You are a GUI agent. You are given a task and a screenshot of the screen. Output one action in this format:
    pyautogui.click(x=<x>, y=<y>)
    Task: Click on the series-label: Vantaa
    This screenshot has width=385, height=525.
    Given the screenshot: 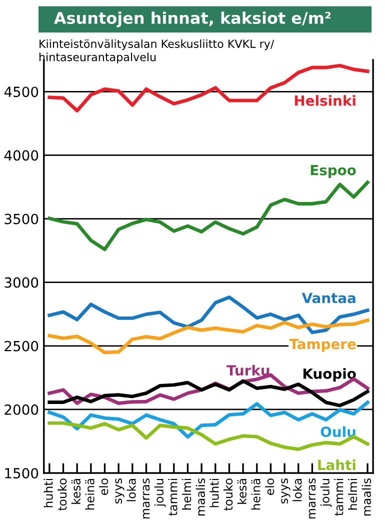 What is the action you would take?
    pyautogui.click(x=329, y=298)
    